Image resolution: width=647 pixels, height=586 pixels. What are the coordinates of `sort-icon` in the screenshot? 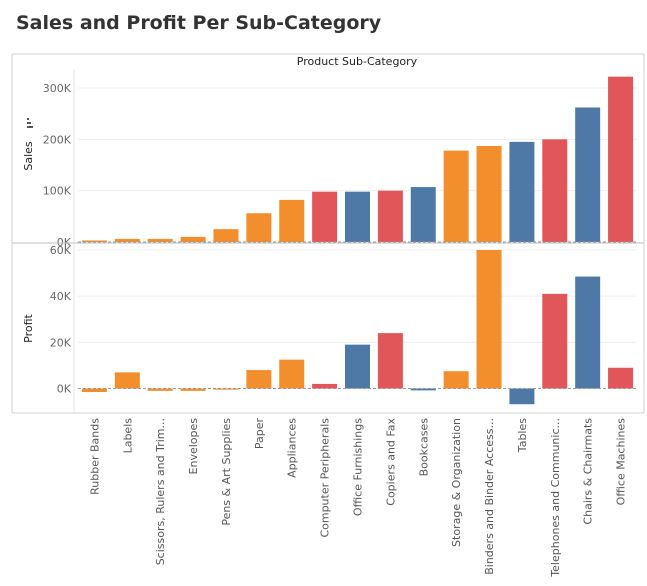 It's located at (30, 123).